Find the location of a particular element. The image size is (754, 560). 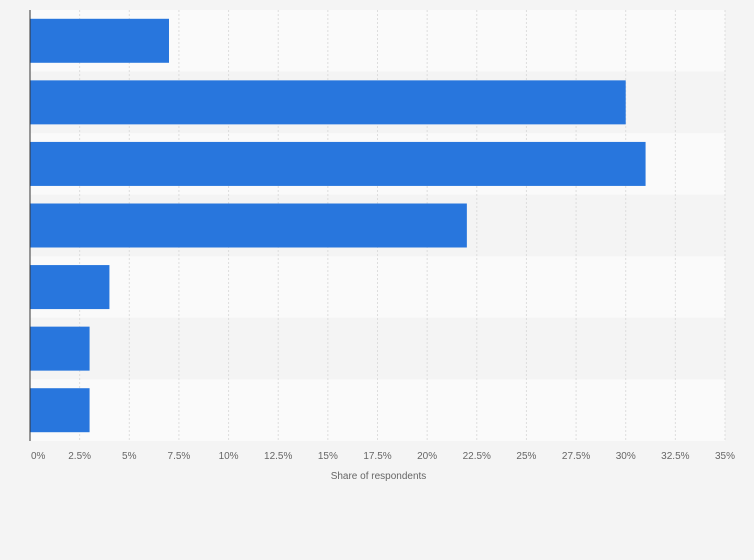

x-tick-label: 10% is located at coordinates (229, 456).